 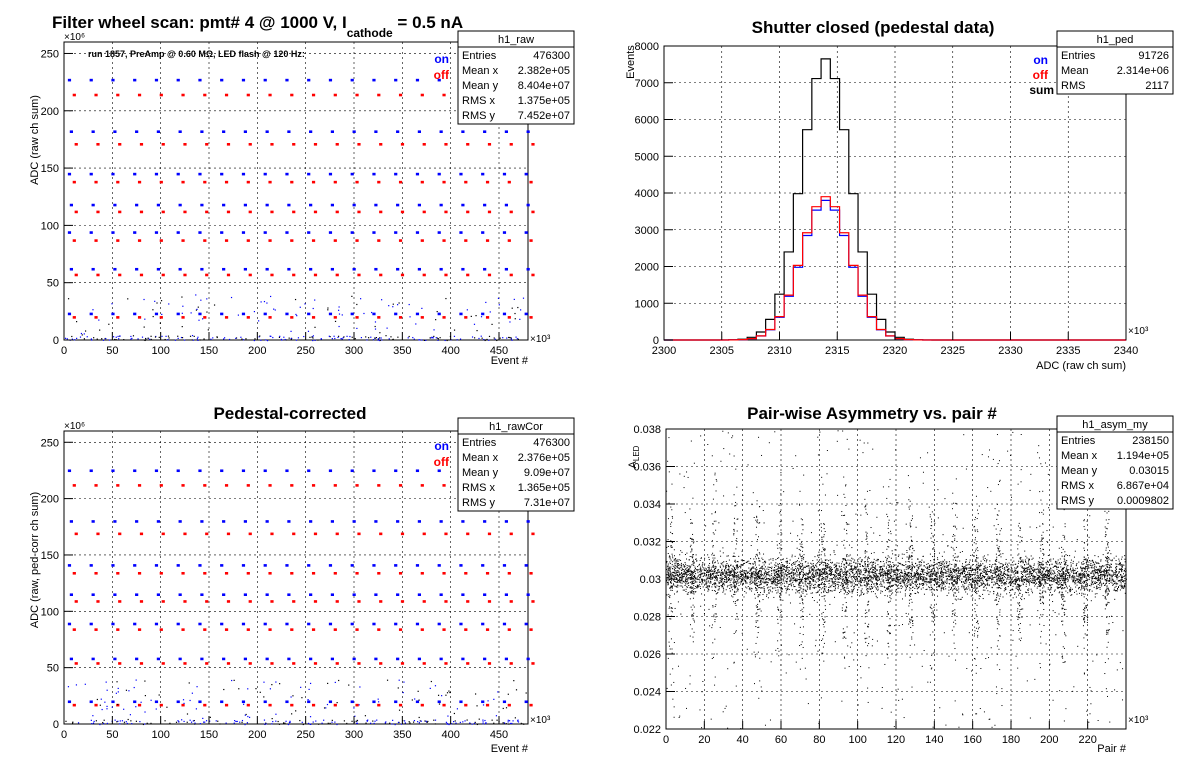 What do you see at coordinates (547, 473) in the screenshot?
I see `stats-row-value: 9.09e+07` at bounding box center [547, 473].